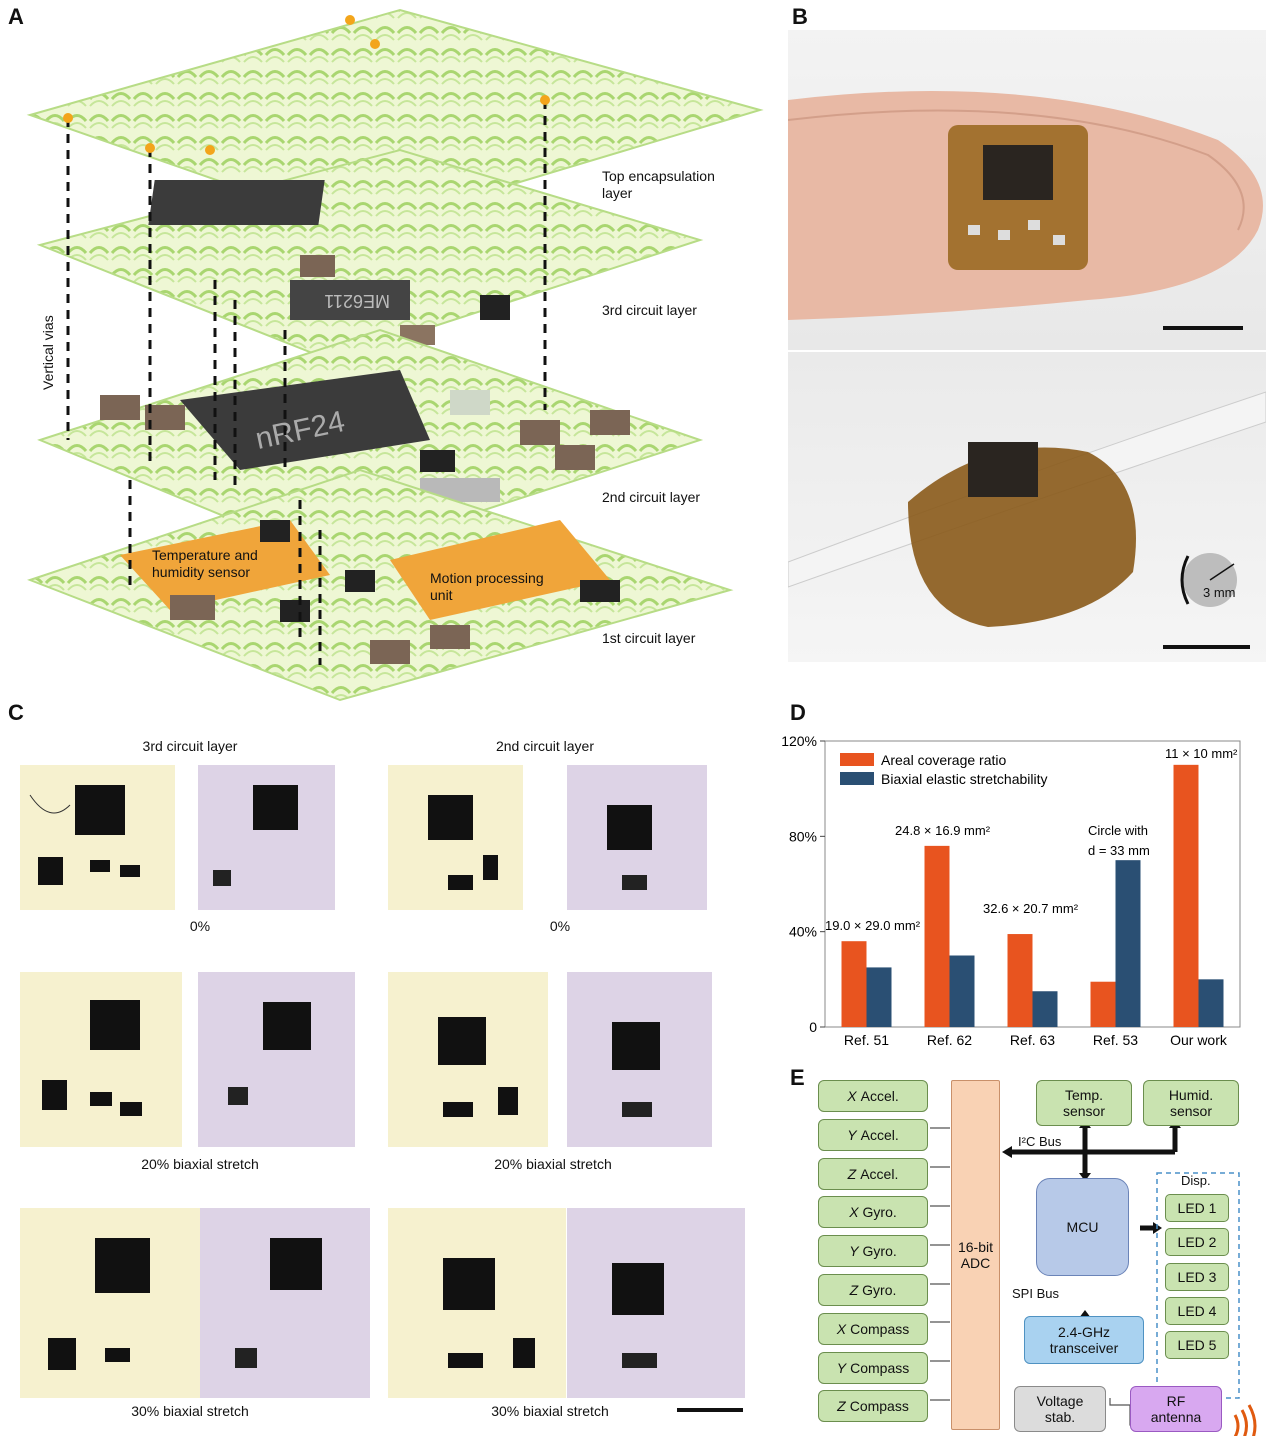 The image size is (1269, 1436). What do you see at coordinates (48, 352) in the screenshot?
I see `label-vertical-vias: Vertical vias` at bounding box center [48, 352].